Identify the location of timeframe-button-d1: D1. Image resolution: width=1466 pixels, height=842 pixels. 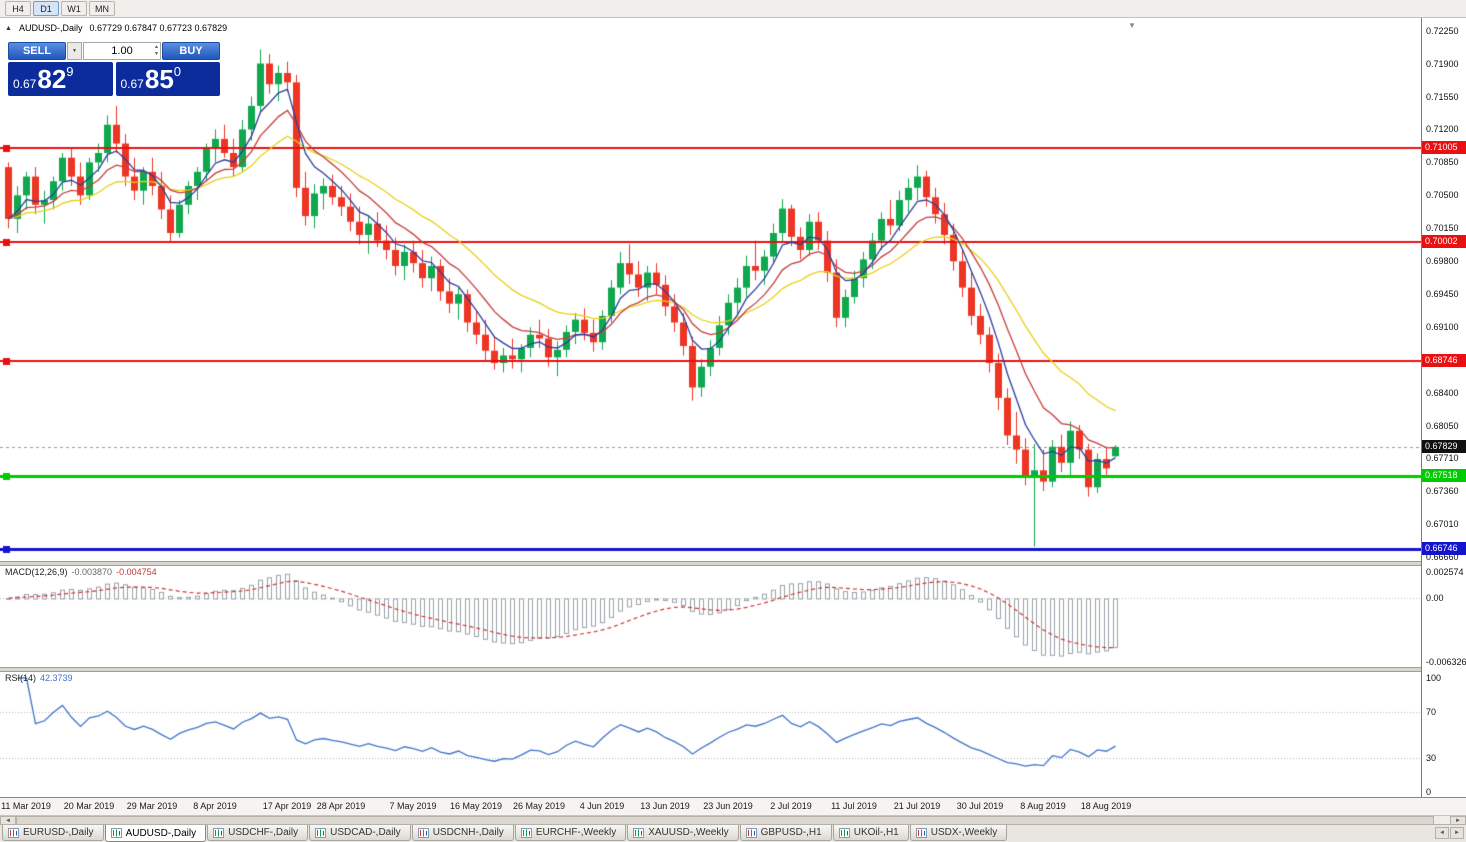
(46, 8).